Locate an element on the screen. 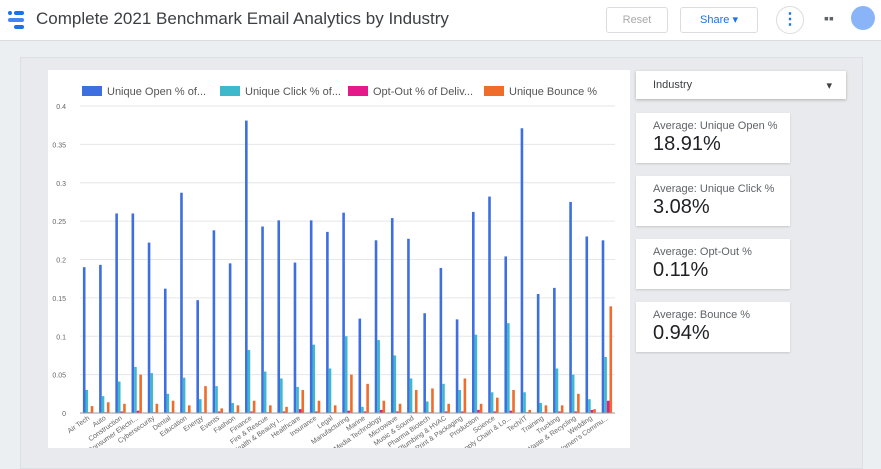 This screenshot has width=881, height=469. scorecard: Average: Opt-Out % 0.11% is located at coordinates (713, 264).